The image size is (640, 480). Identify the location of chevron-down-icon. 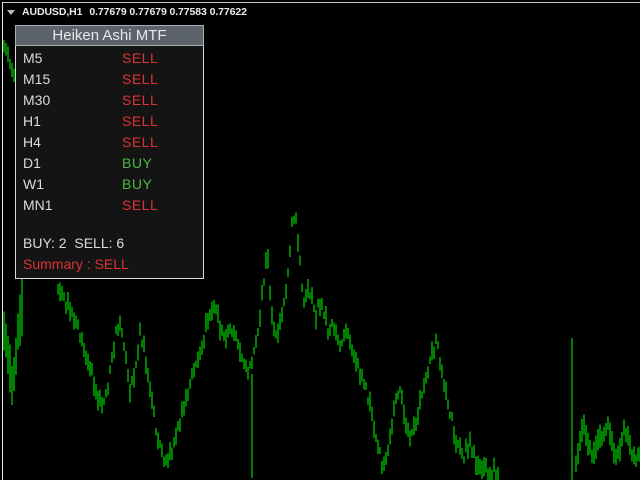
(11, 12).